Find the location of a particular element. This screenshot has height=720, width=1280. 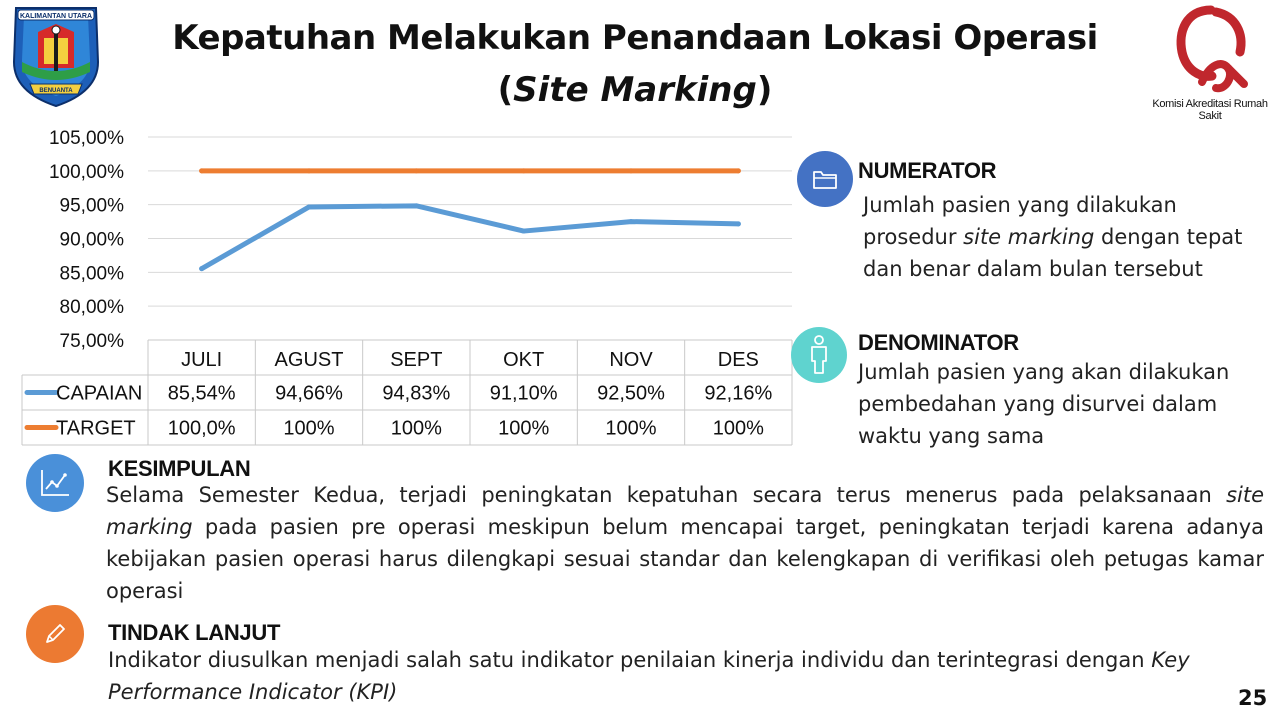

subtitle-open: ( is located at coordinates (505, 90).